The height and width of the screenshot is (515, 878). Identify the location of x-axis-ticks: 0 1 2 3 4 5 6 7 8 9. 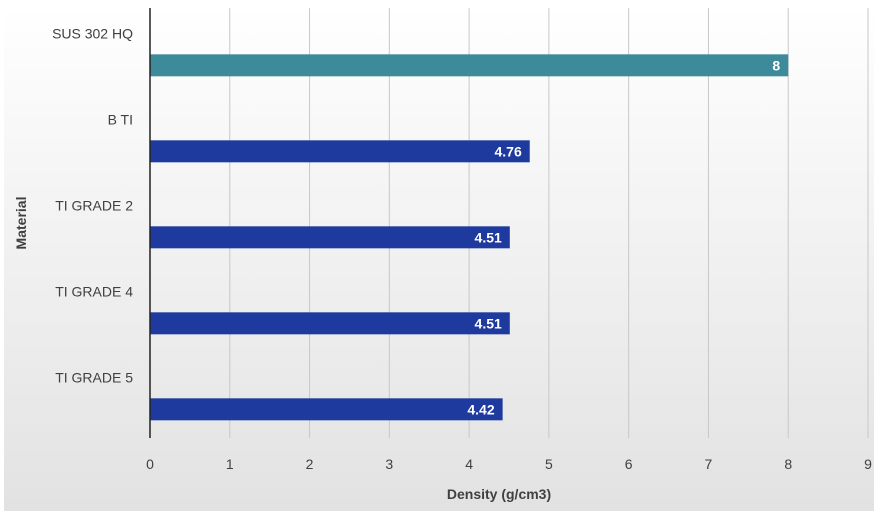
(509, 464).